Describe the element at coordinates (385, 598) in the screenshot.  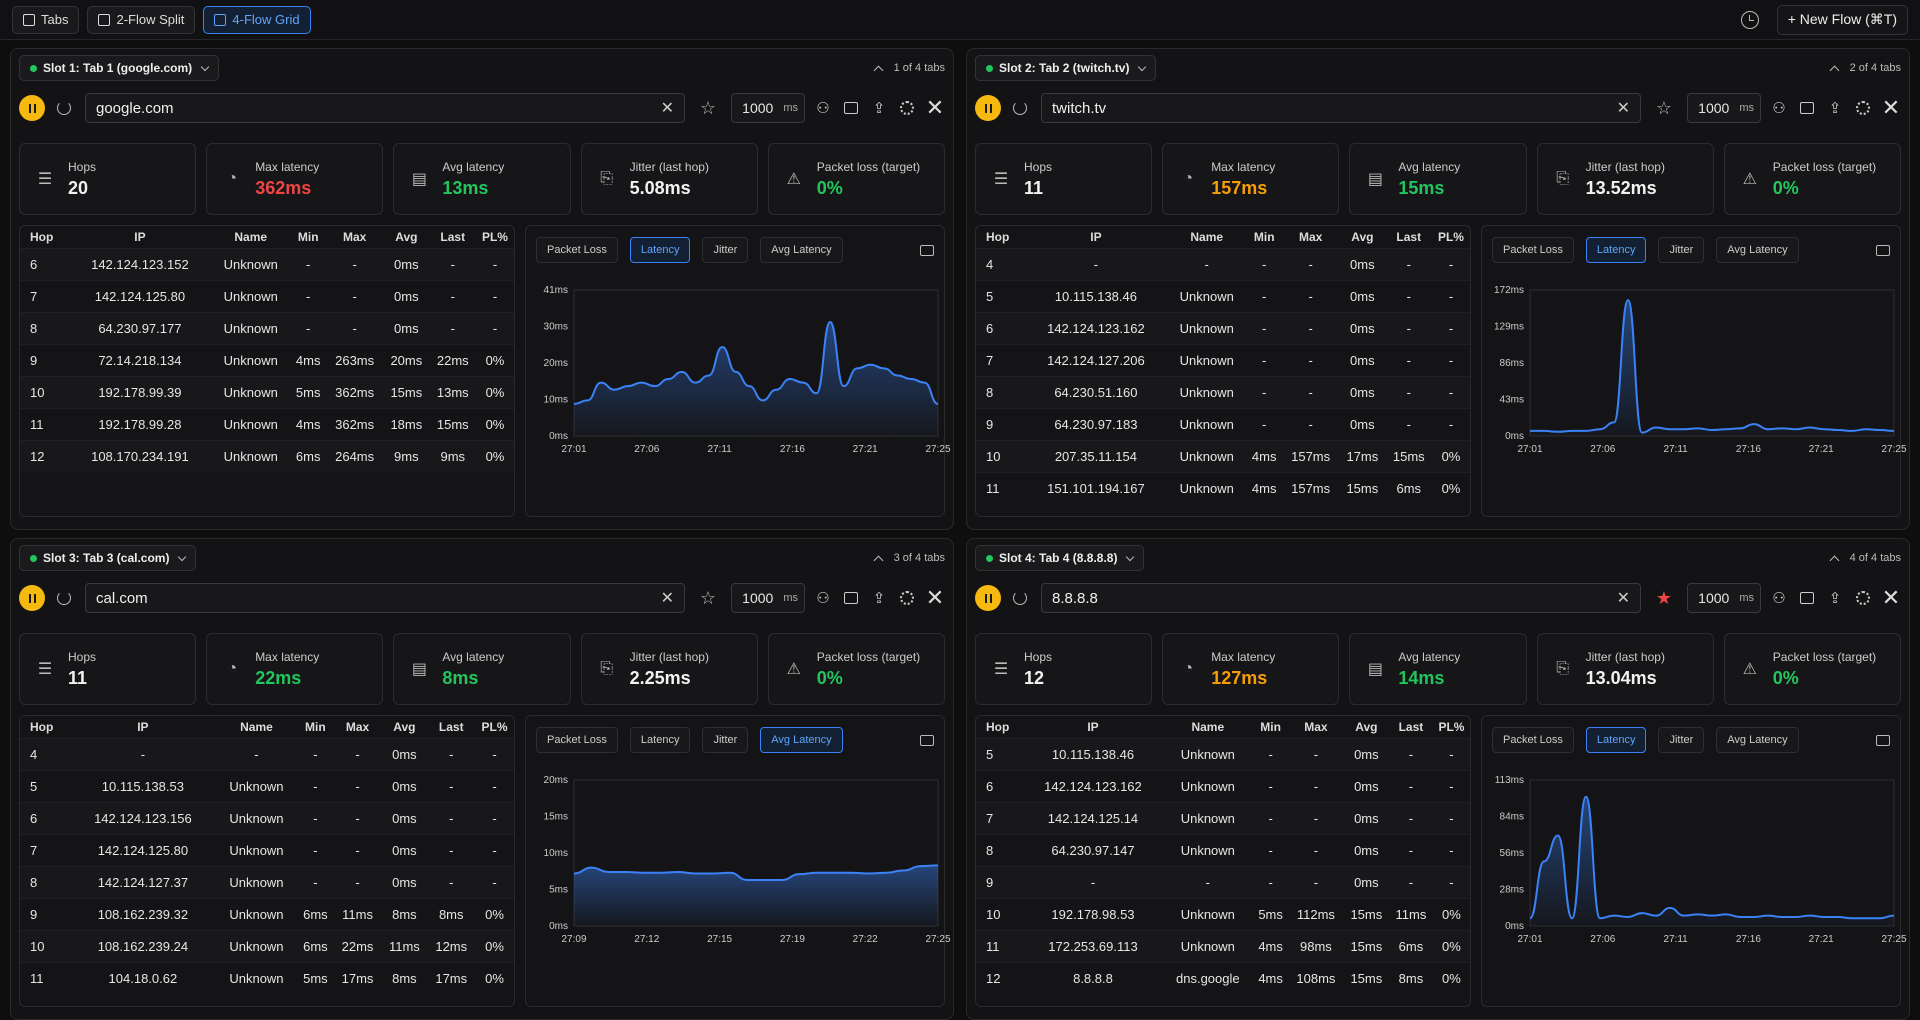
I see `url-input: cal.com✕` at that location.